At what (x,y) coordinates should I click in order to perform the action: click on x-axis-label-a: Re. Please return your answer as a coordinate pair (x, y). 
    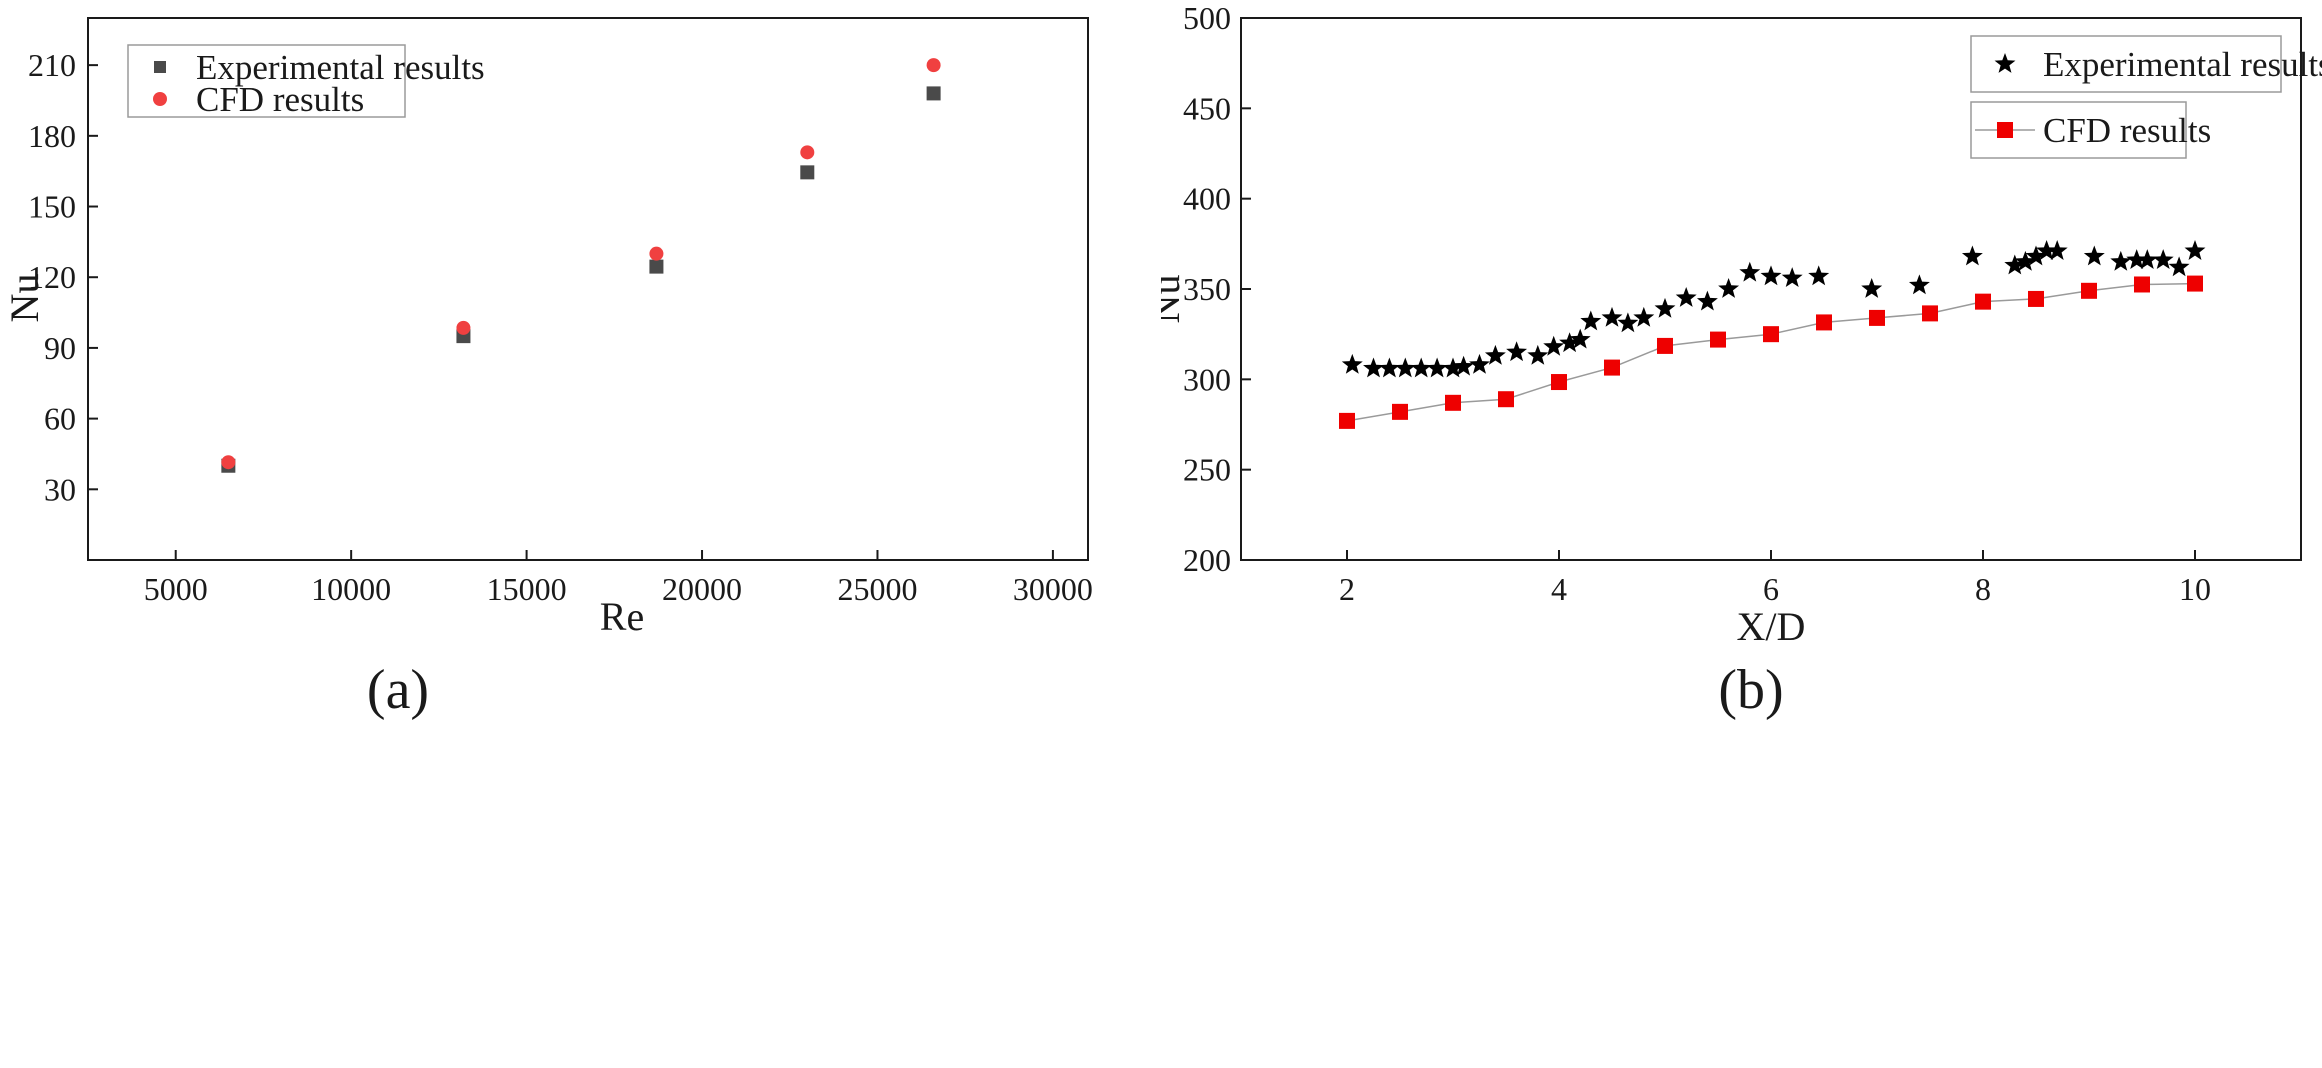
    Looking at the image, I should click on (622, 616).